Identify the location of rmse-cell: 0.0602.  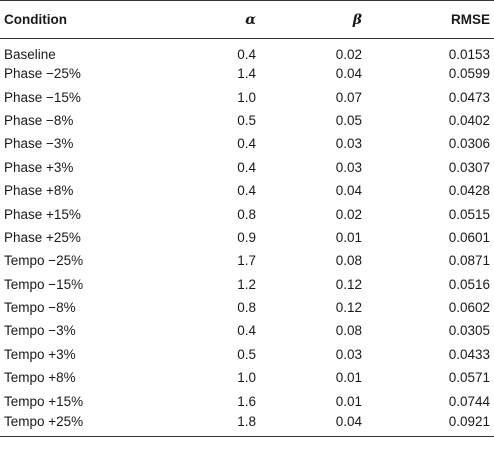
(469, 308).